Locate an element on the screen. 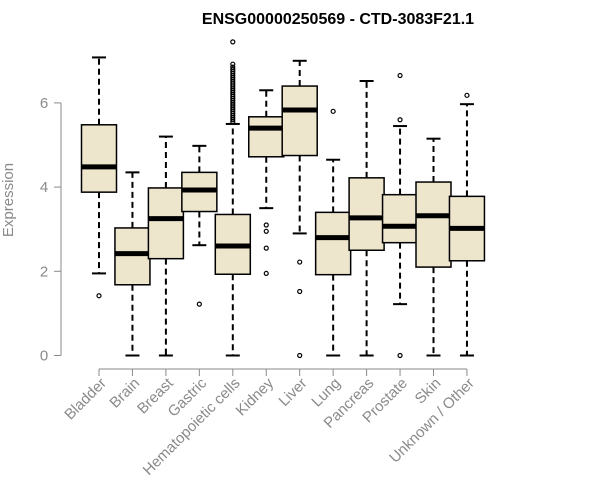 The width and height of the screenshot is (600, 500). x-tick-label: Kidney is located at coordinates (255, 396).